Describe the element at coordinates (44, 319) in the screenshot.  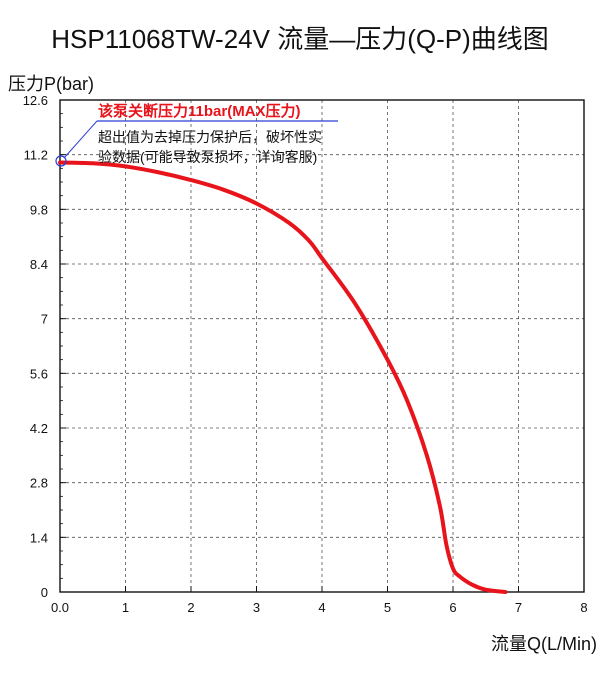
I see `y-tick-label: 7` at that location.